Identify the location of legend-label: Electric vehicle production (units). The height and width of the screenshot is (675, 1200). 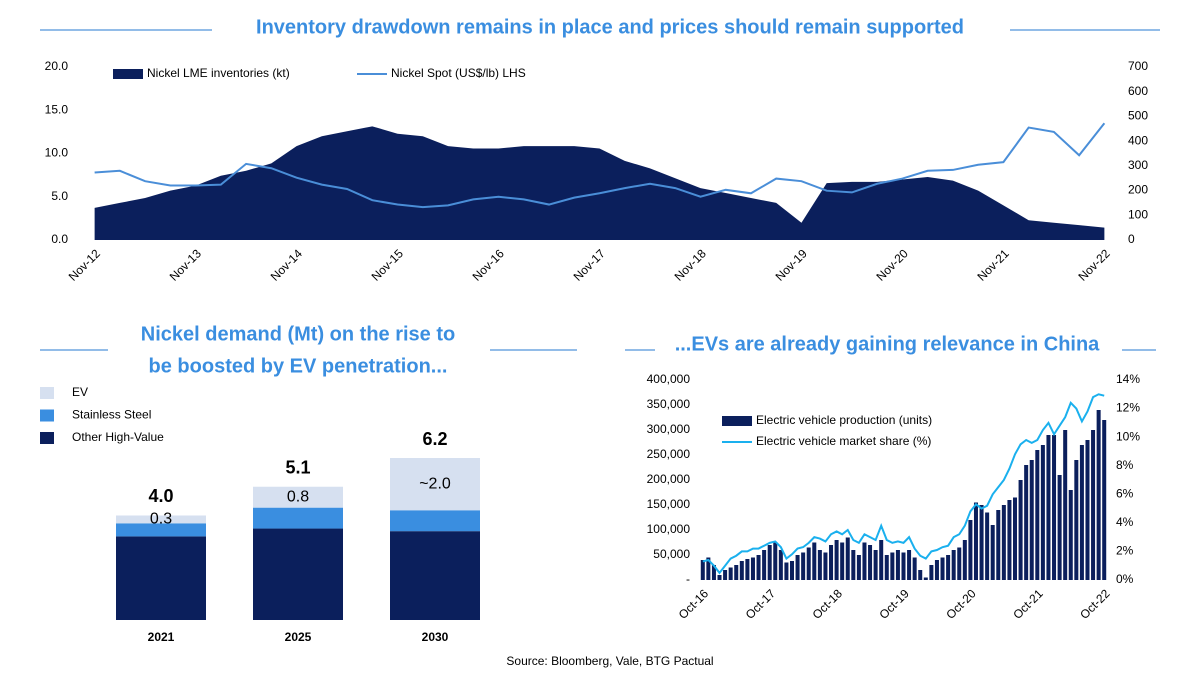
(844, 420).